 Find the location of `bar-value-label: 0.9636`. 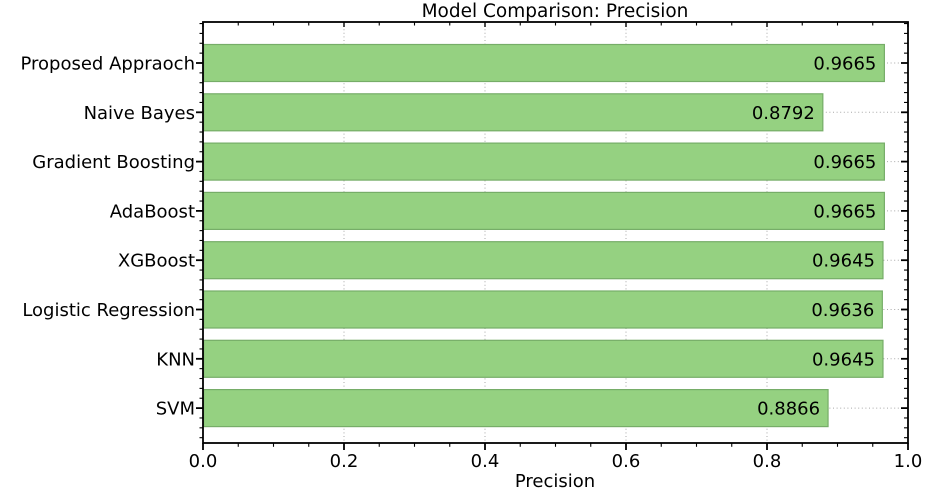

bar-value-label: 0.9636 is located at coordinates (842, 310).